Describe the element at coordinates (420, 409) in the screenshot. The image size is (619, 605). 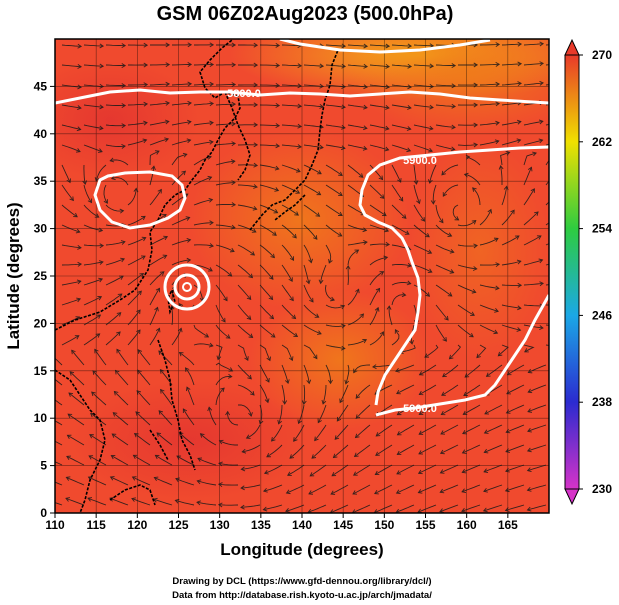
I see `contour-label-5900-b: 5900.0` at that location.